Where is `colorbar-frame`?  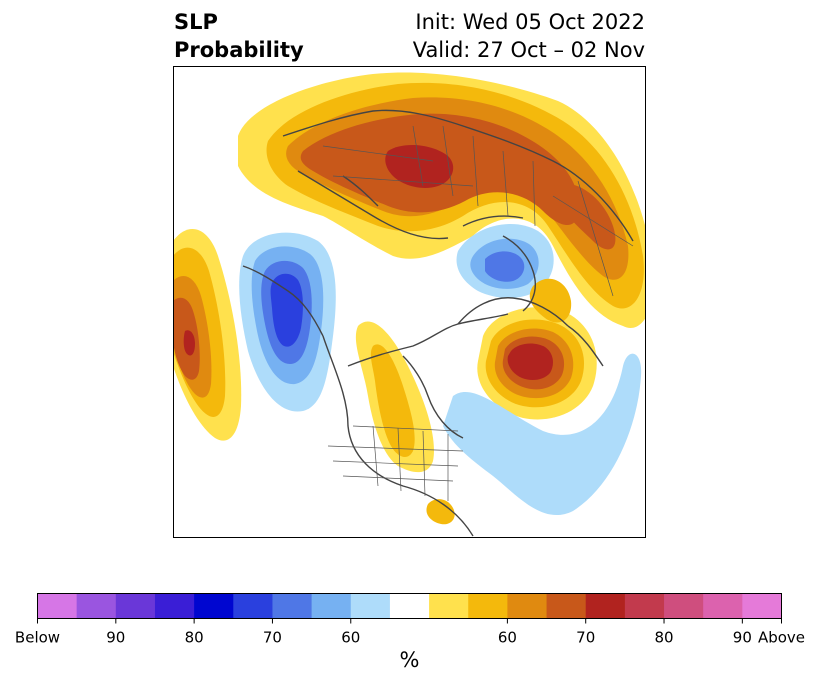 colorbar-frame is located at coordinates (409, 606).